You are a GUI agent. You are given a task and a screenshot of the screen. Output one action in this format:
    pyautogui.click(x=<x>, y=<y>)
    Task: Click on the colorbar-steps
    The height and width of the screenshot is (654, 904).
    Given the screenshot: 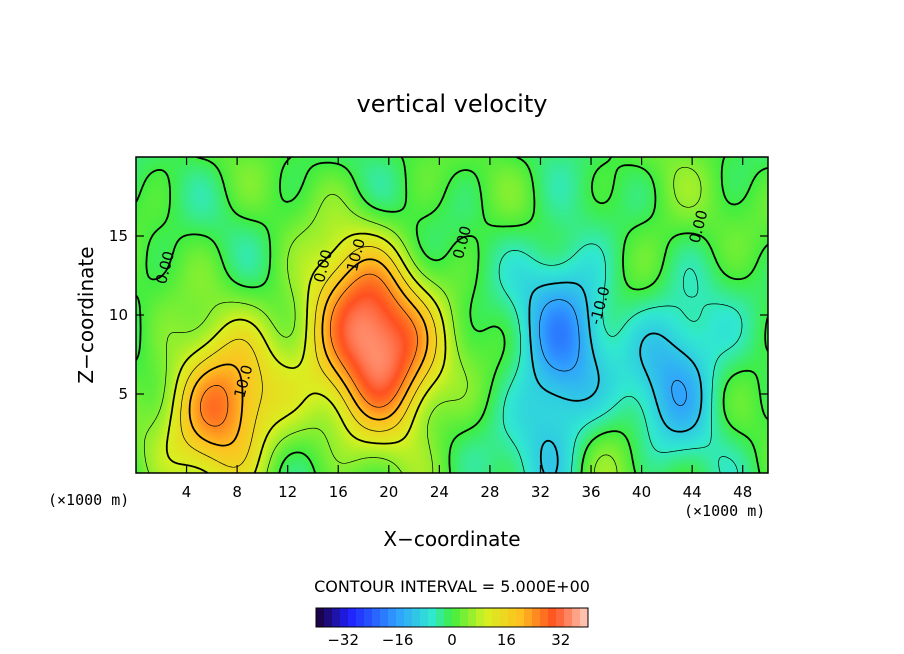 What is the action you would take?
    pyautogui.click(x=452, y=617)
    